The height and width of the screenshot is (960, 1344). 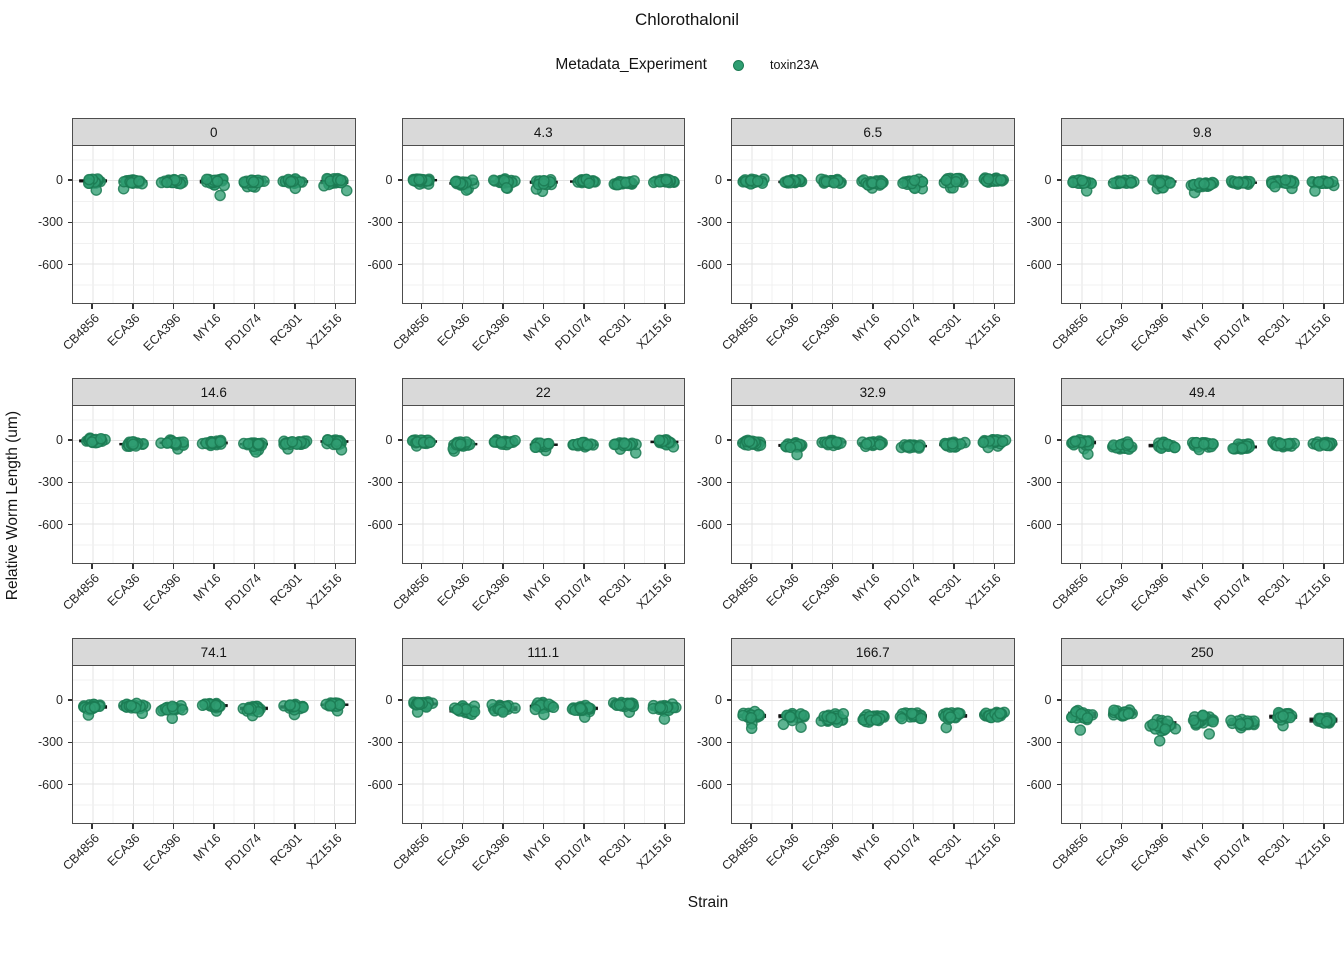 I want to click on x-axis-title: Strain, so click(x=708, y=902).